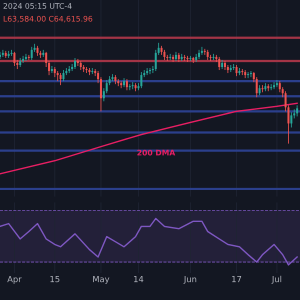 The image size is (300, 300). Describe the element at coordinates (139, 279) in the screenshot. I see `x-tick-label: 14` at that location.